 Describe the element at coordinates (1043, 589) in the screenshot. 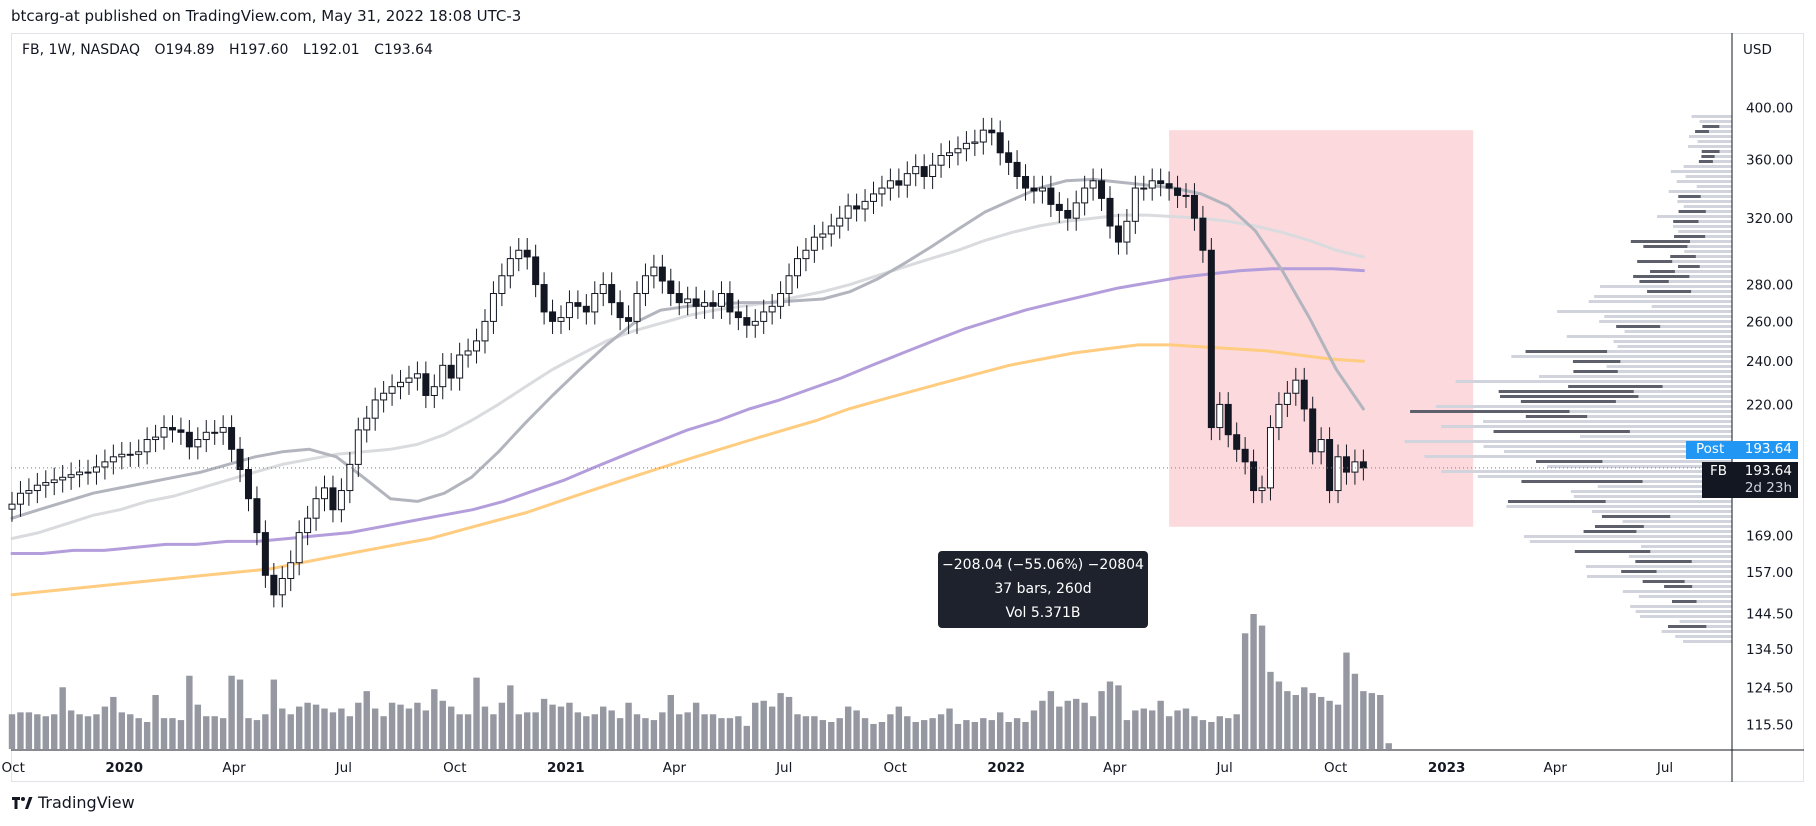

I see `measure-bars: 37 bars, 260d` at that location.